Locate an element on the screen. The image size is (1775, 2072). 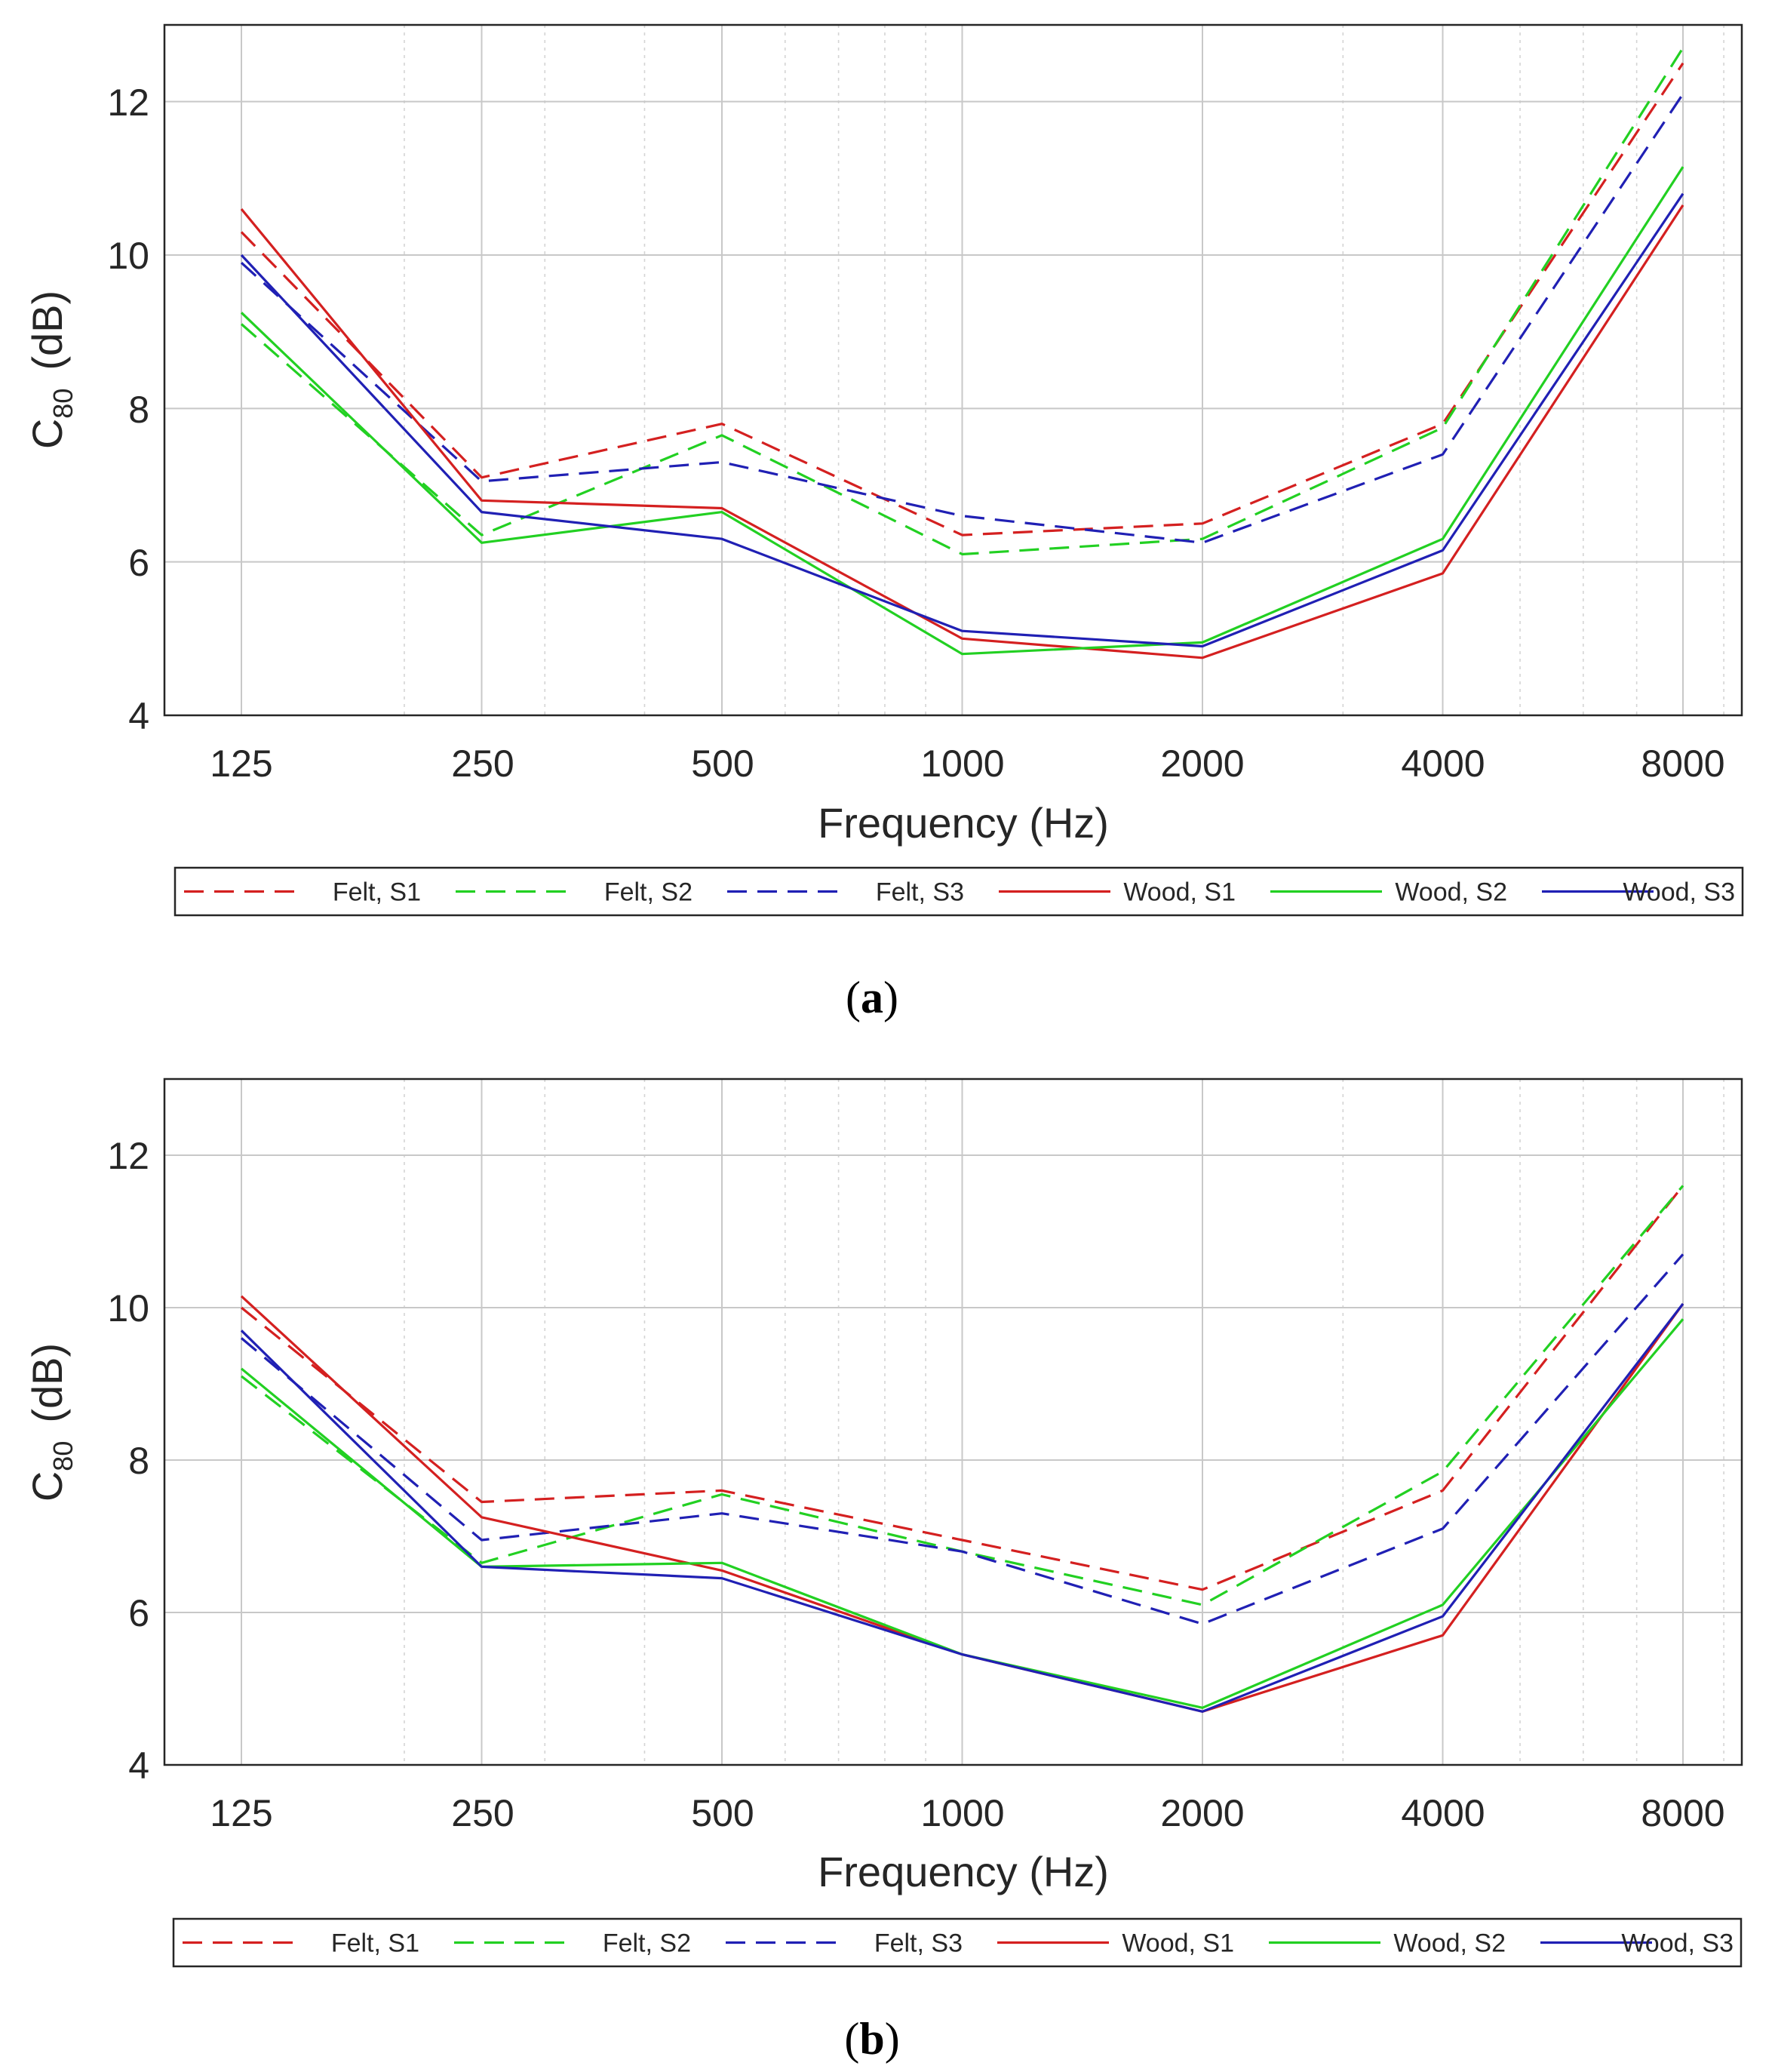
legend-box-a is located at coordinates (959, 891).